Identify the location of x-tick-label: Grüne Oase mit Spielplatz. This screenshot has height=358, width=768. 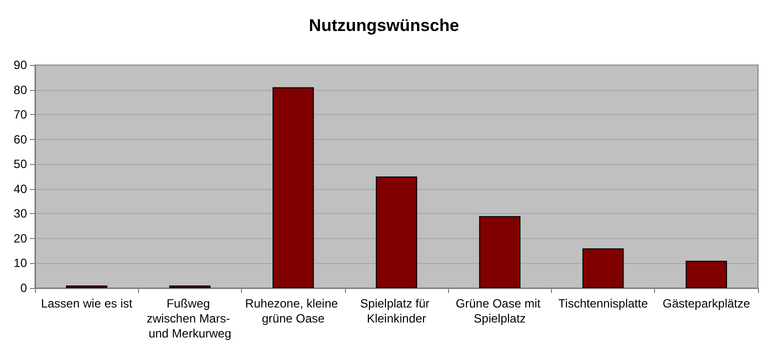
(500, 311).